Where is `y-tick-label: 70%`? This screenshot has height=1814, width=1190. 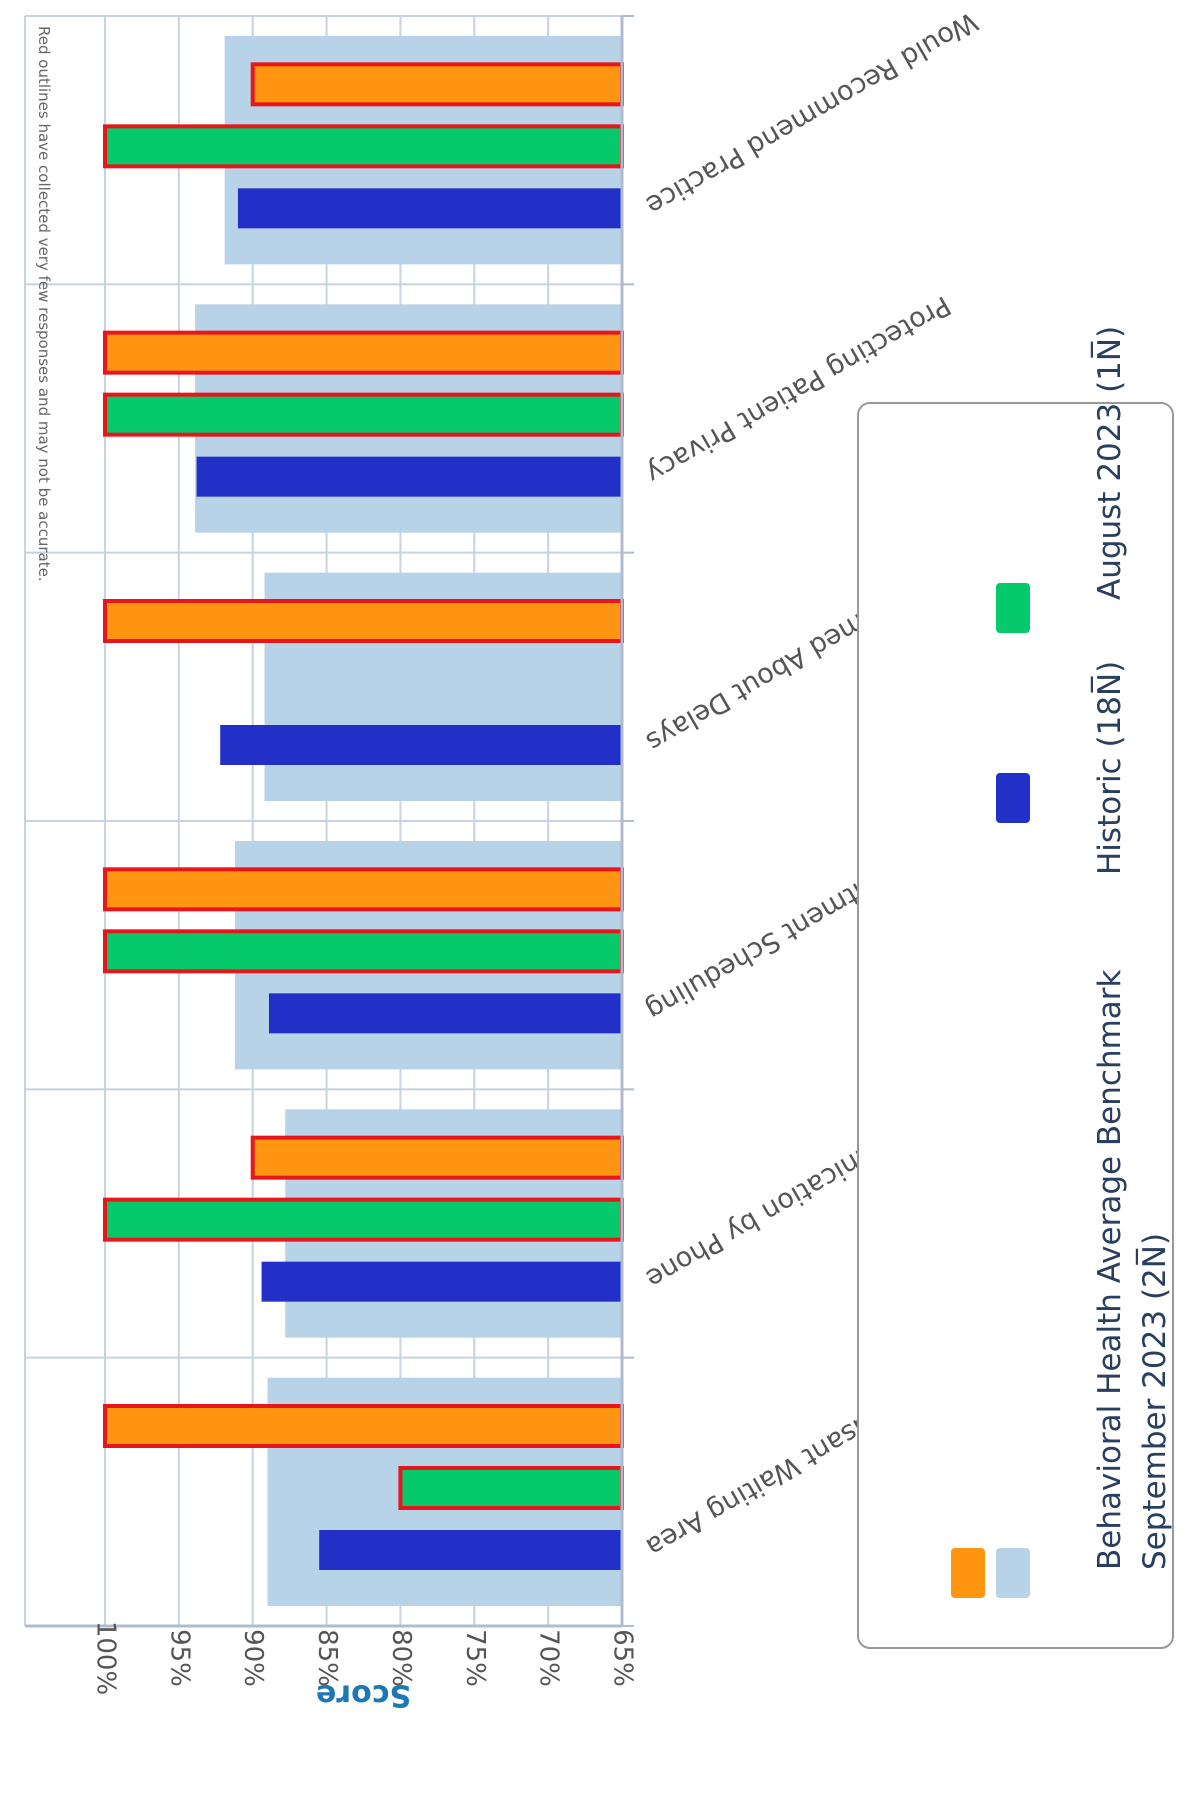 y-tick-label: 70% is located at coordinates (549, 1658).